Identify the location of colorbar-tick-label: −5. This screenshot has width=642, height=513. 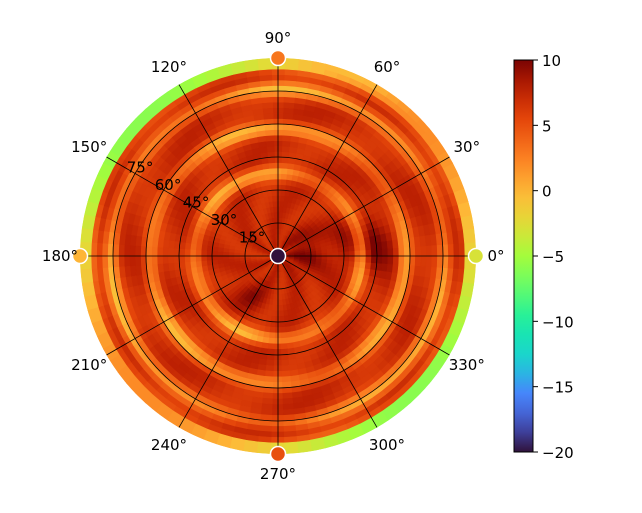
(553, 257).